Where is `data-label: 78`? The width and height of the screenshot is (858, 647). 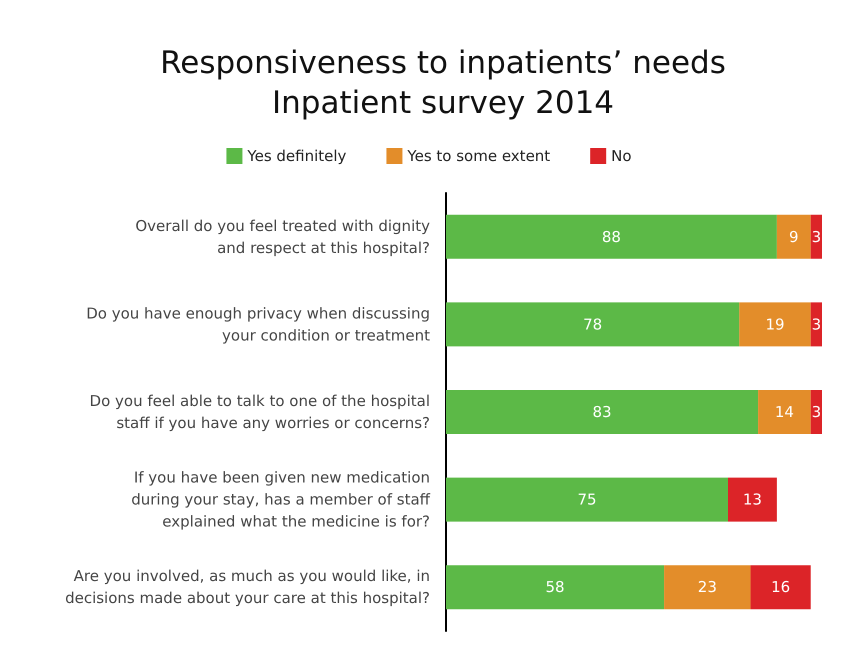
data-label: 78 is located at coordinates (592, 324).